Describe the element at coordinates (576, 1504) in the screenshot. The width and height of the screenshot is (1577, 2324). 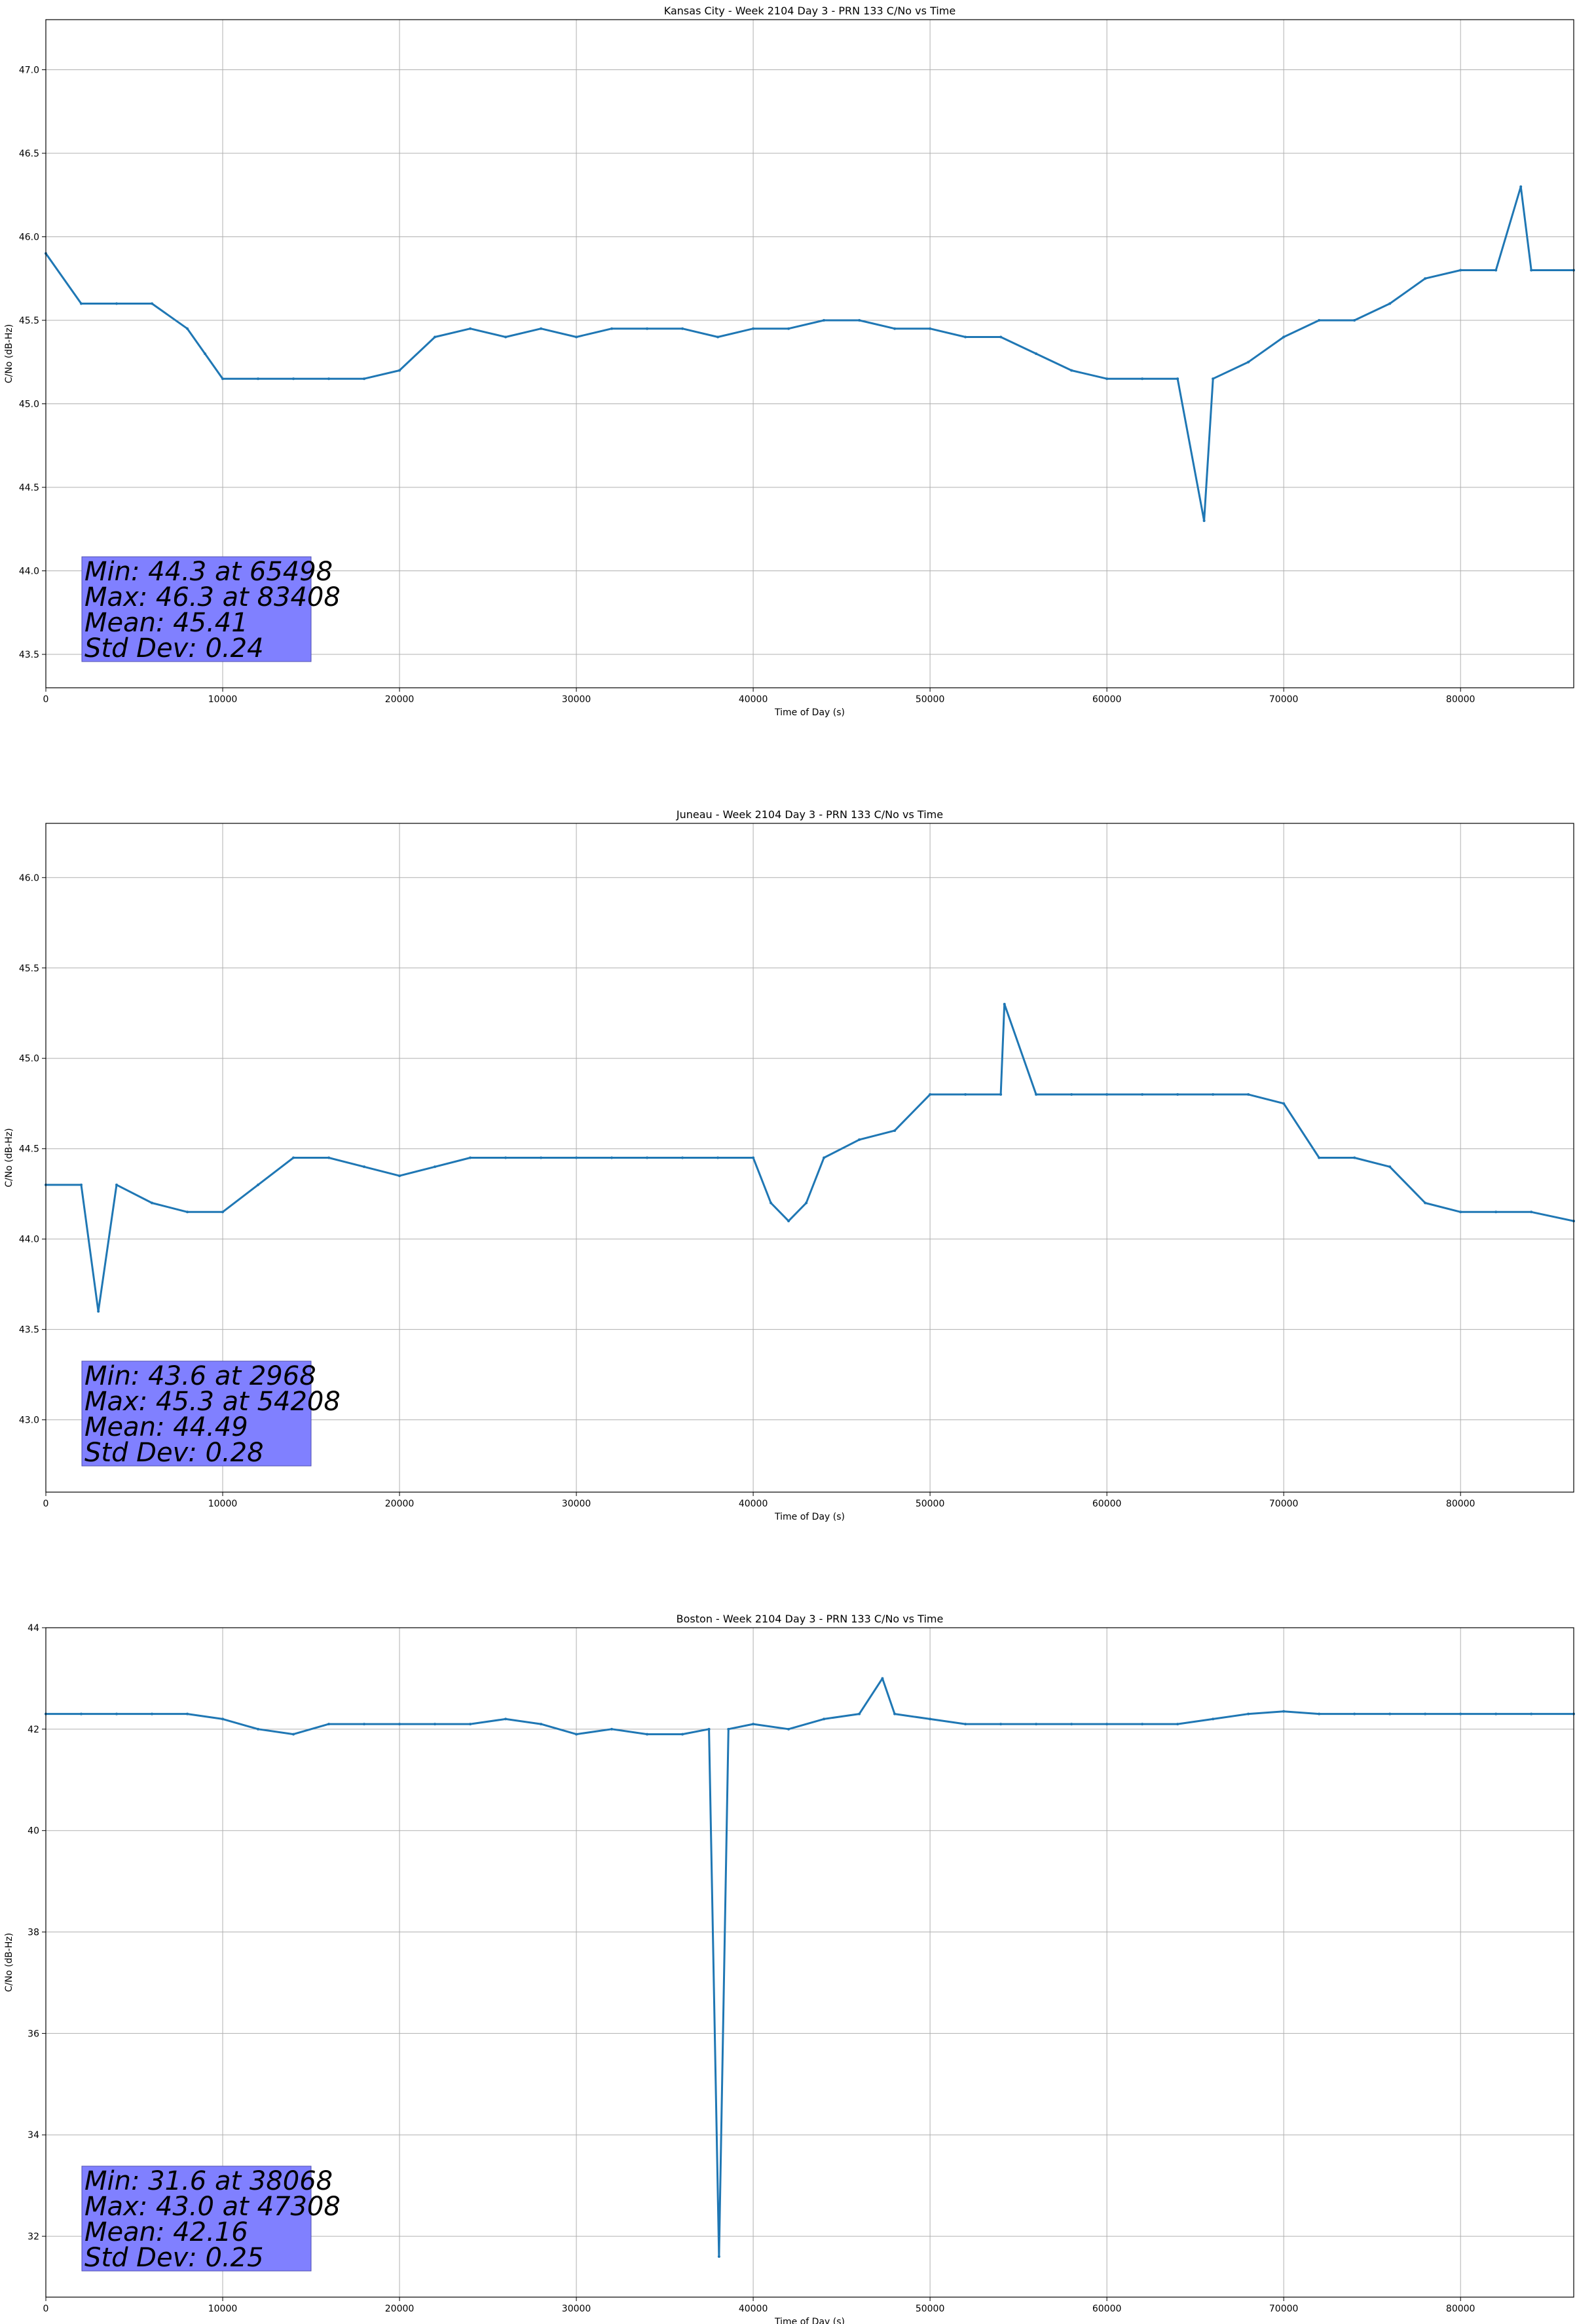
I see `x-tick-label: 30000` at that location.